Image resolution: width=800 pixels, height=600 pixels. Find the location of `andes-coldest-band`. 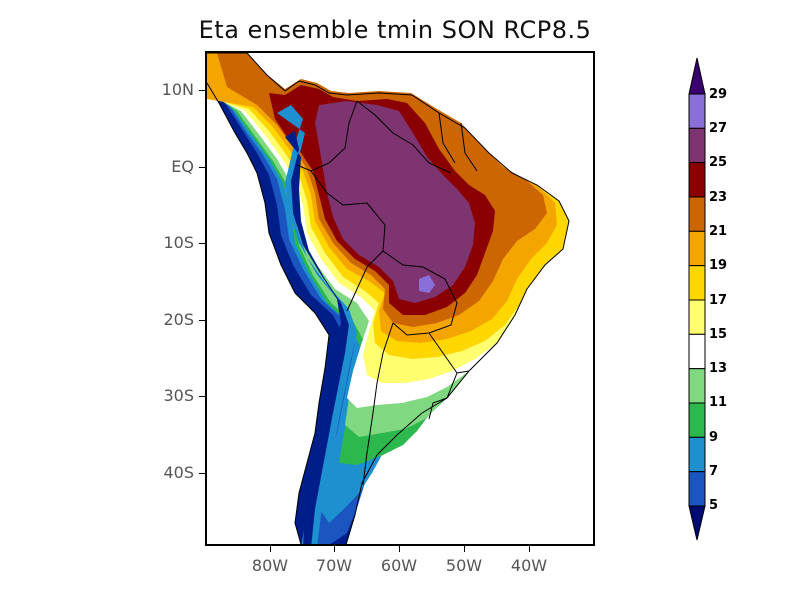

andes-coldest-band is located at coordinates (317, 337).